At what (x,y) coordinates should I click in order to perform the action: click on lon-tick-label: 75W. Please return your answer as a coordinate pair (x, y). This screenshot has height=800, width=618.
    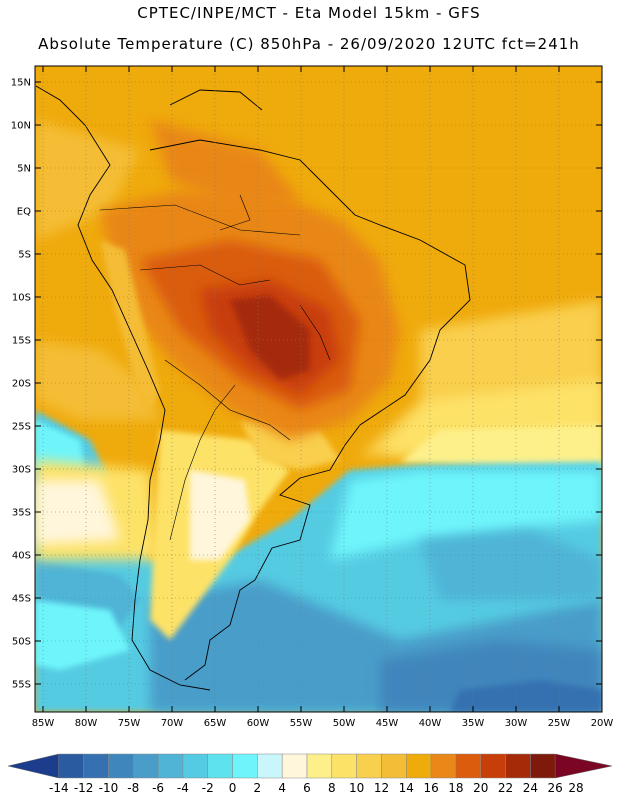
    Looking at the image, I should click on (129, 723).